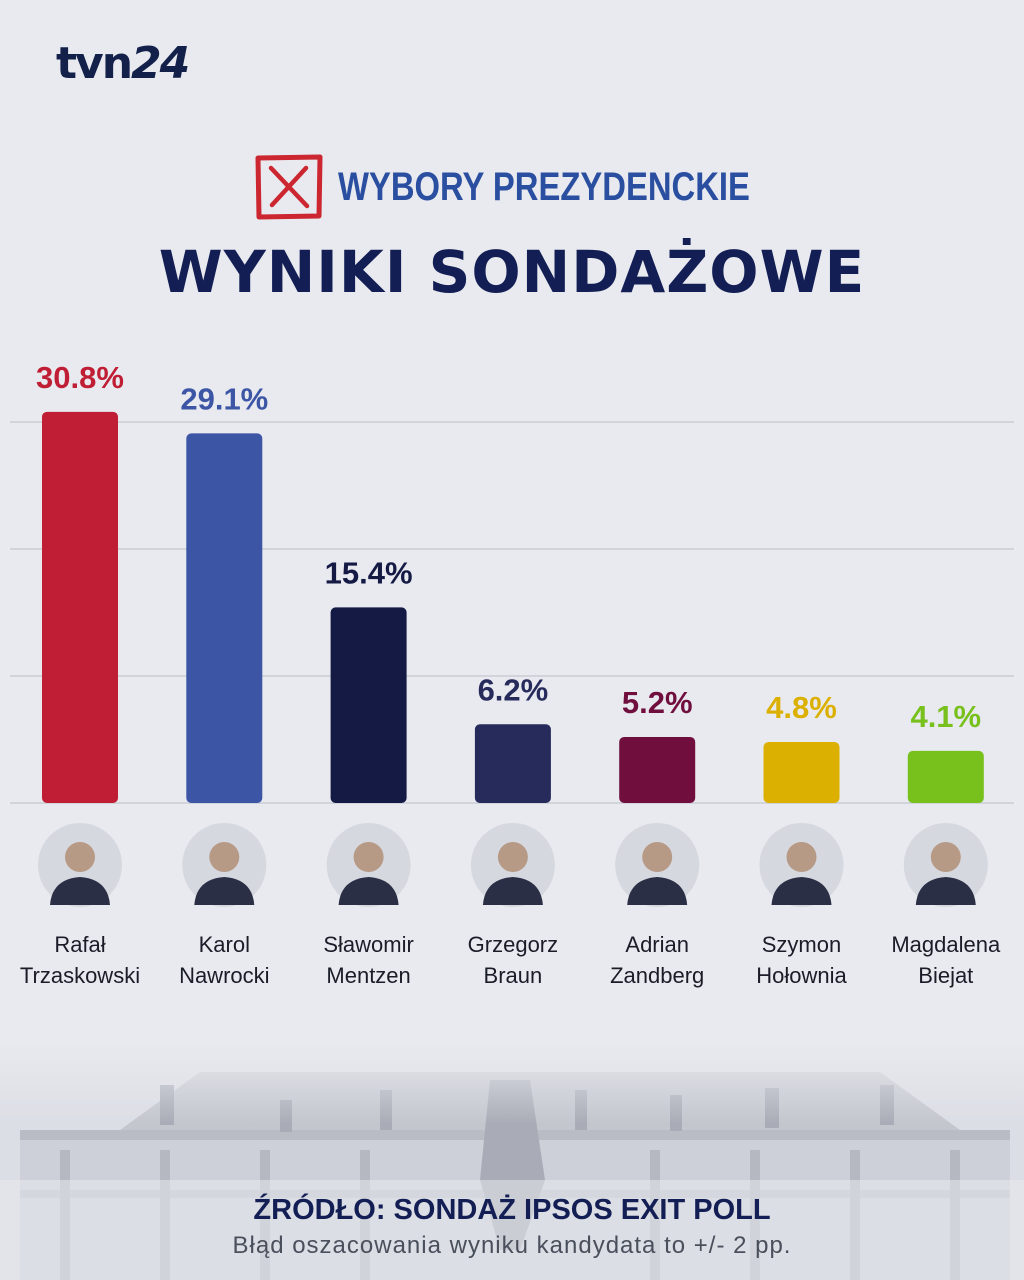 The image size is (1024, 1280). I want to click on value-label: 5.2%, so click(657, 702).